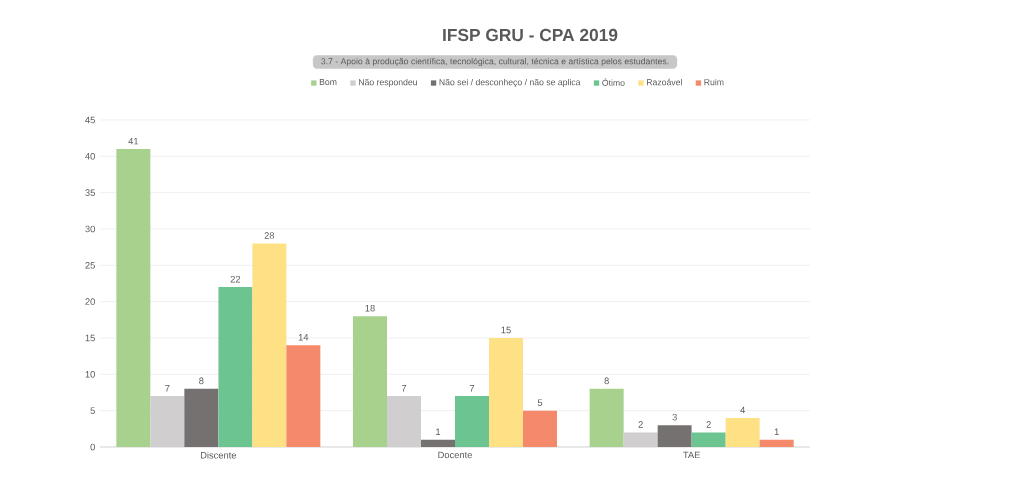  Describe the element at coordinates (328, 82) in the screenshot. I see `legend-label: Bom` at that location.